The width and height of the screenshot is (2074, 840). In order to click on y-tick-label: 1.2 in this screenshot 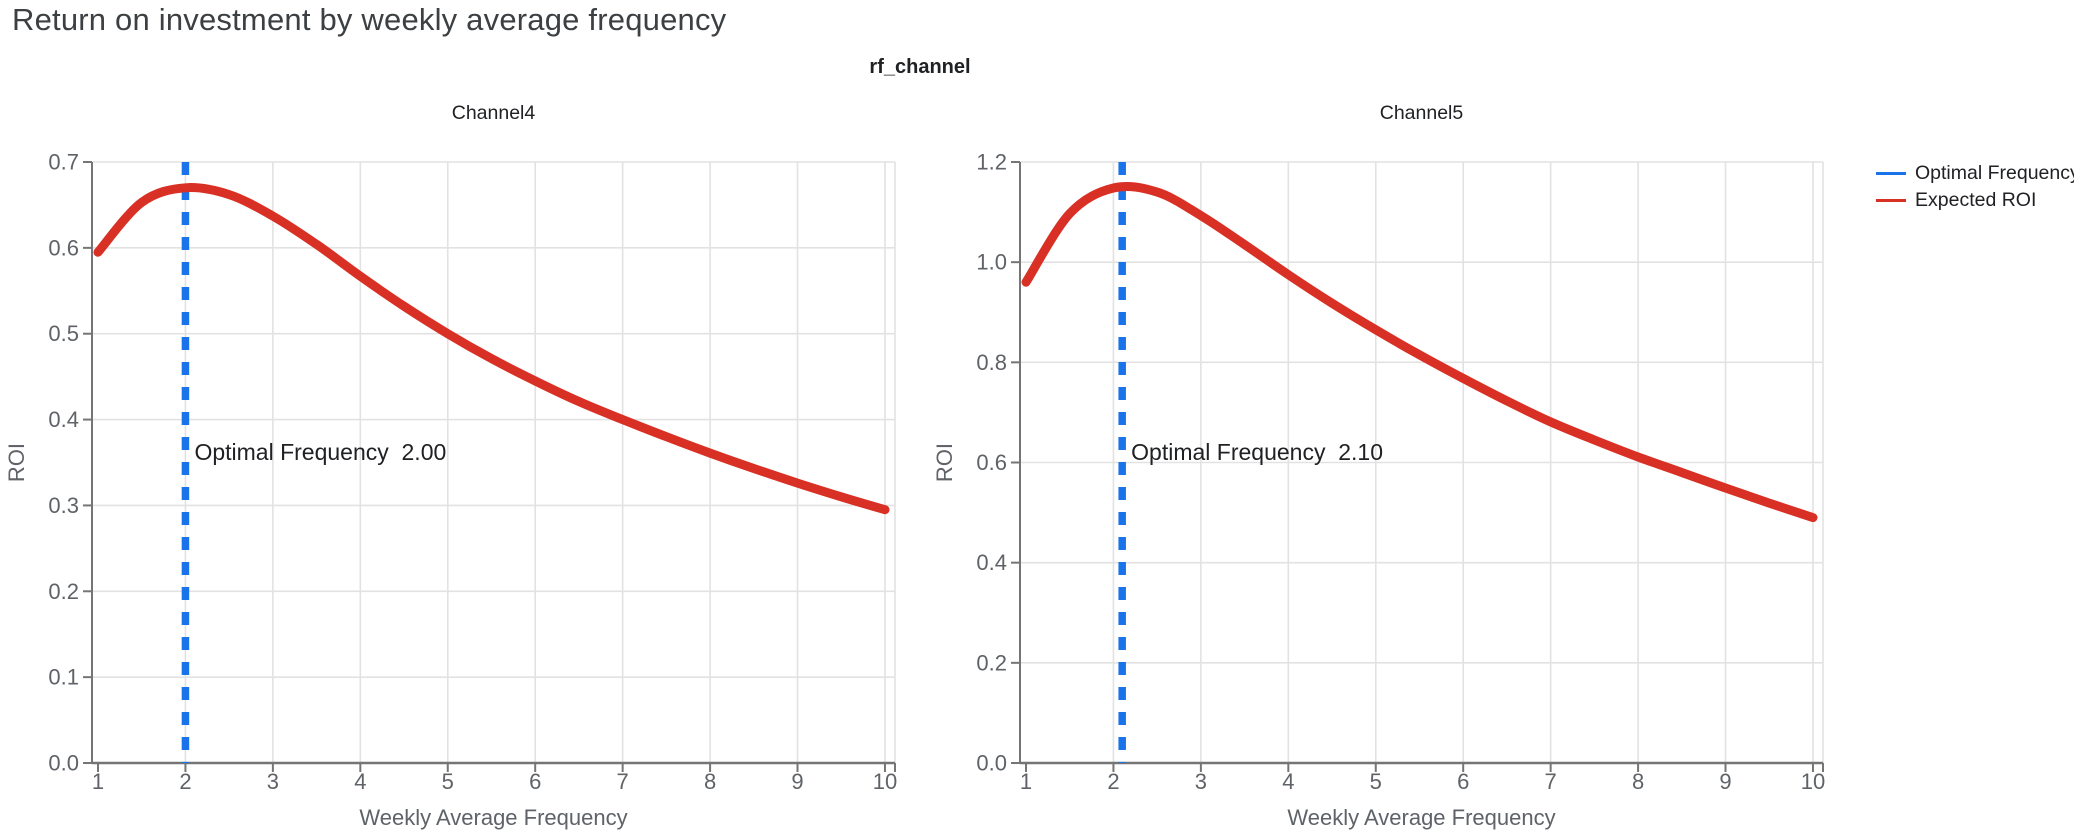, I will do `click(991, 162)`.